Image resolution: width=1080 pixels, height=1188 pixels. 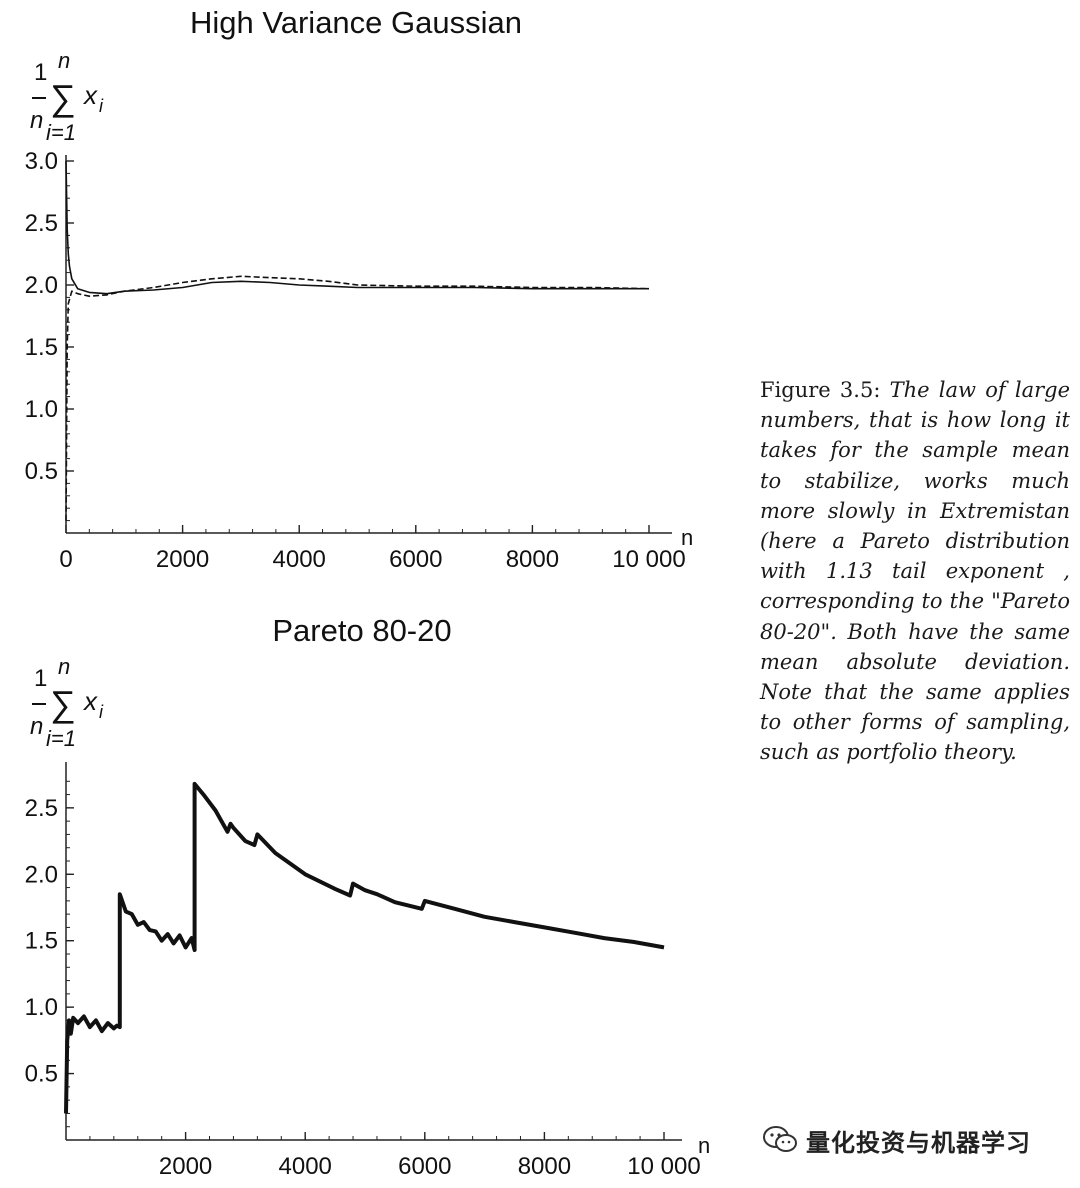 I want to click on chart1-title: High Variance Gaussian, so click(x=356, y=22).